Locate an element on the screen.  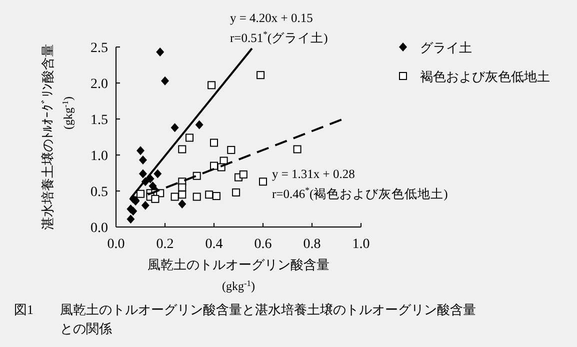
x-tick-label: 0.4 is located at coordinates (214, 244).